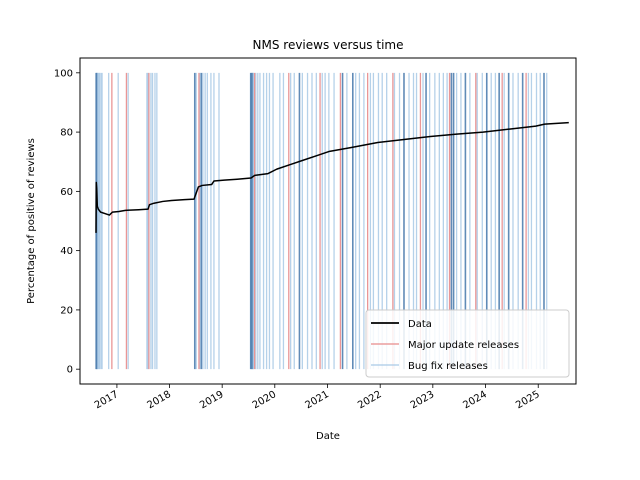 The height and width of the screenshot is (480, 640). I want to click on chart-title: NMS reviews versus time, so click(328, 45).